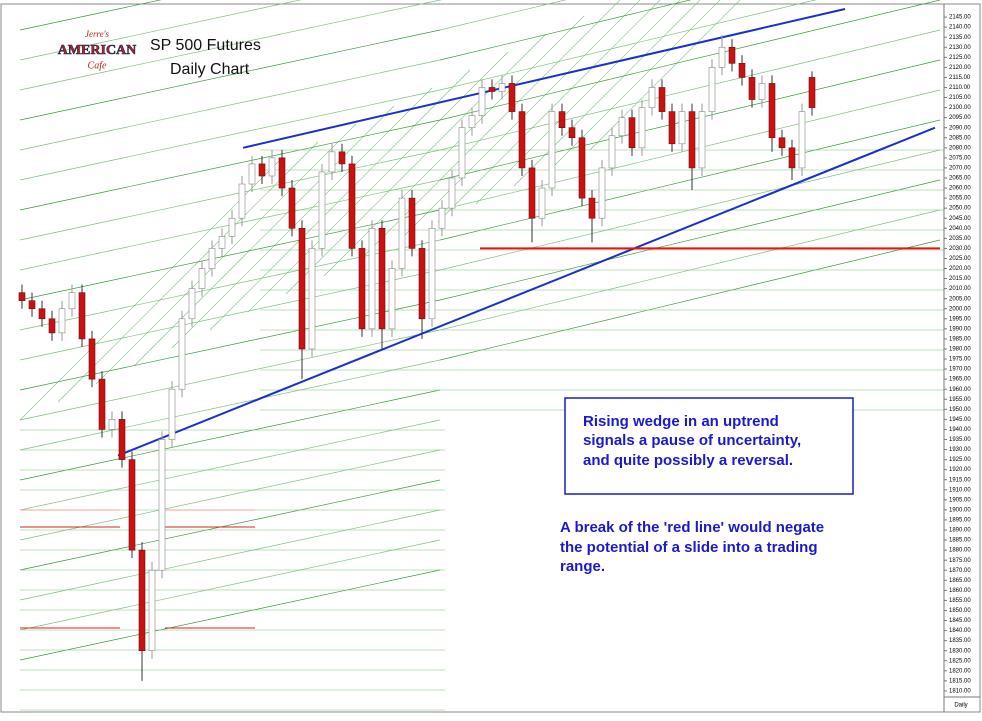 This screenshot has width=982, height=721. I want to click on y-tick-label: 2105.00, so click(960, 98).